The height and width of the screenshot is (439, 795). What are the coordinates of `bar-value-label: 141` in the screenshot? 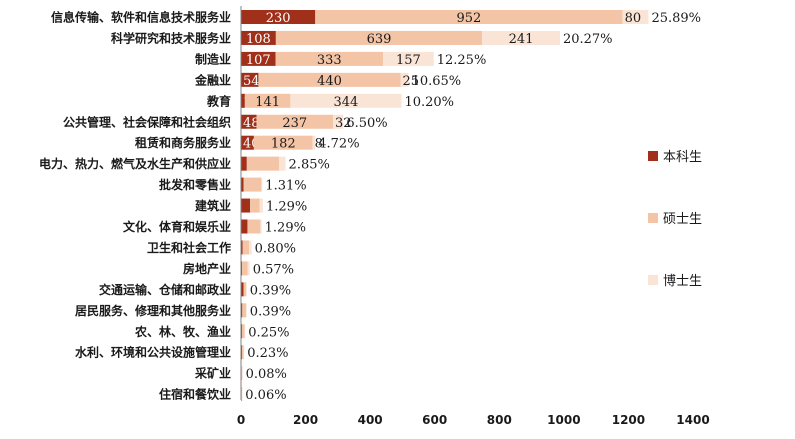 It's located at (267, 102).